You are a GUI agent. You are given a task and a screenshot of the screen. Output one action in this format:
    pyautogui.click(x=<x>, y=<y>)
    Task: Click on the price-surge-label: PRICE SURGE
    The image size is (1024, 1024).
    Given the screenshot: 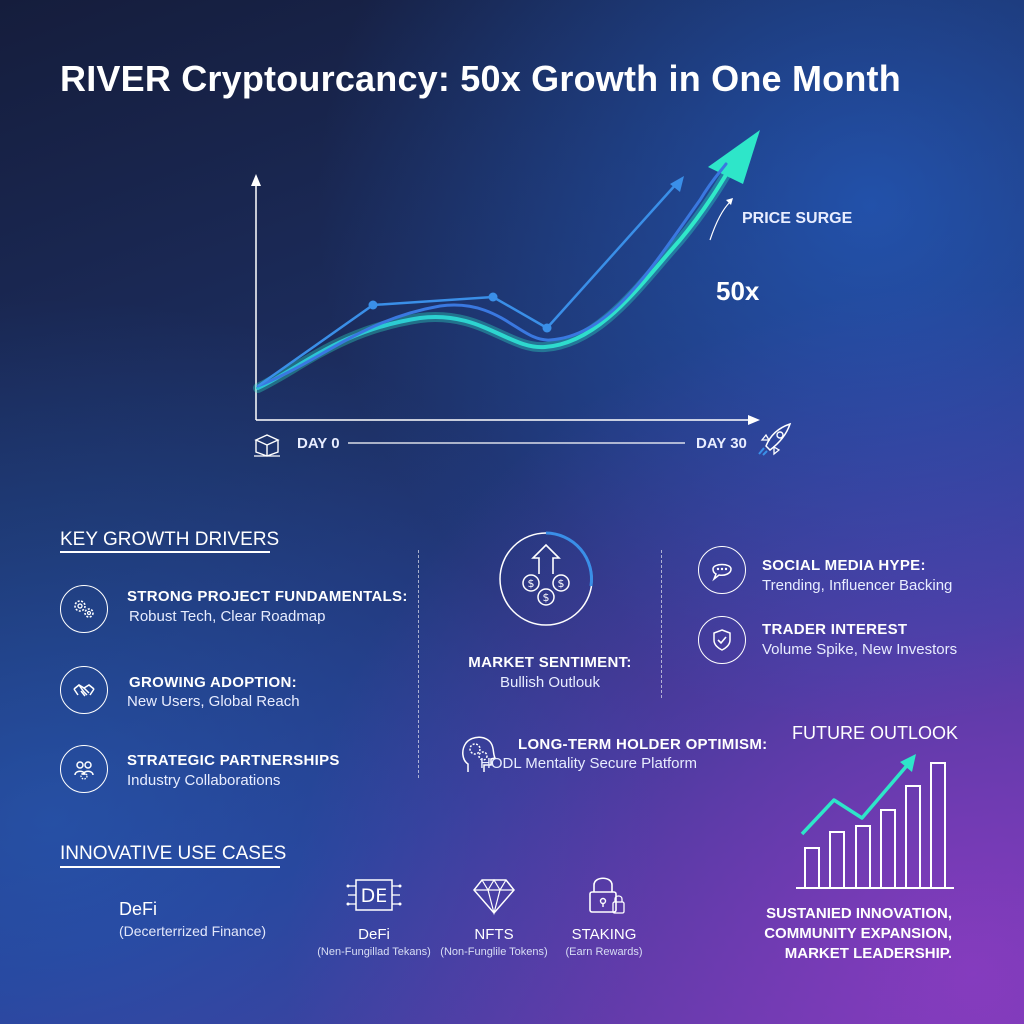 What is the action you would take?
    pyautogui.click(x=797, y=218)
    